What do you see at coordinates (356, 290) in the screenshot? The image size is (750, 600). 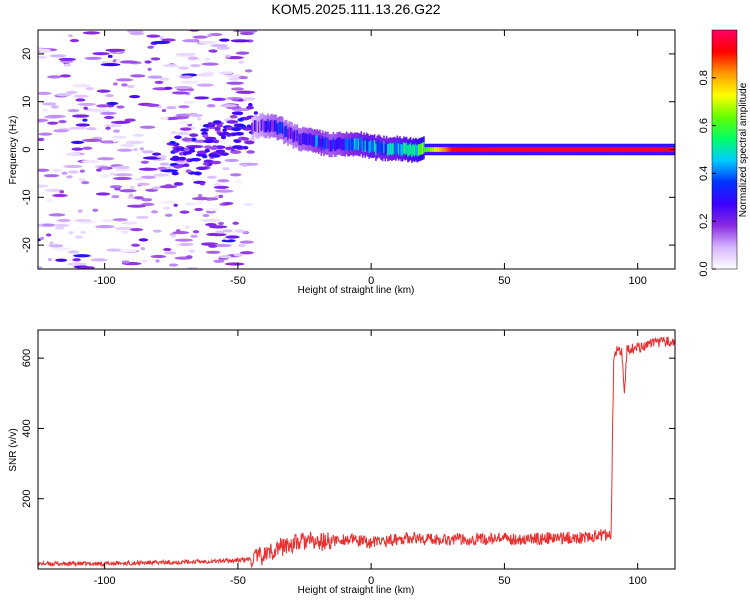 I see `spectrogram-x-label: Height of straight line (km)` at bounding box center [356, 290].